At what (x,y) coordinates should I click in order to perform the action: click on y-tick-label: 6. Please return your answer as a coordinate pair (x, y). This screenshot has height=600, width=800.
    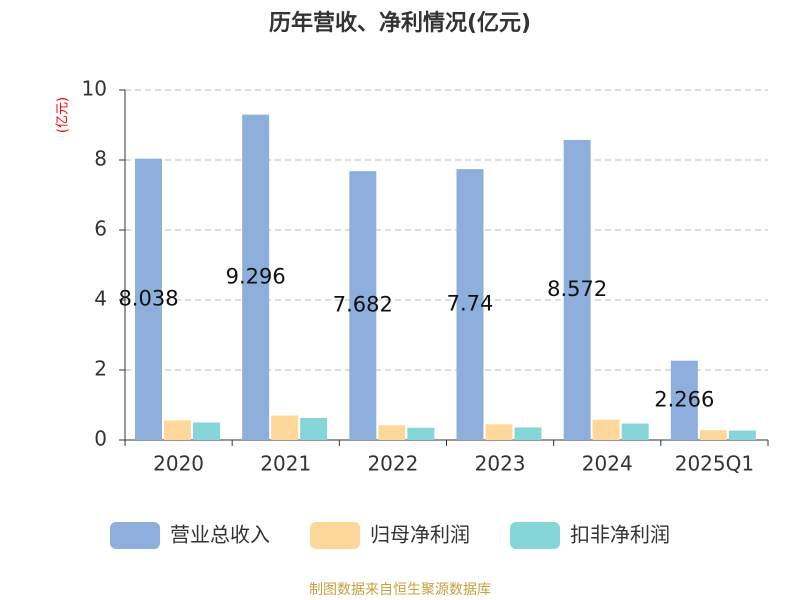
    Looking at the image, I should click on (100, 229).